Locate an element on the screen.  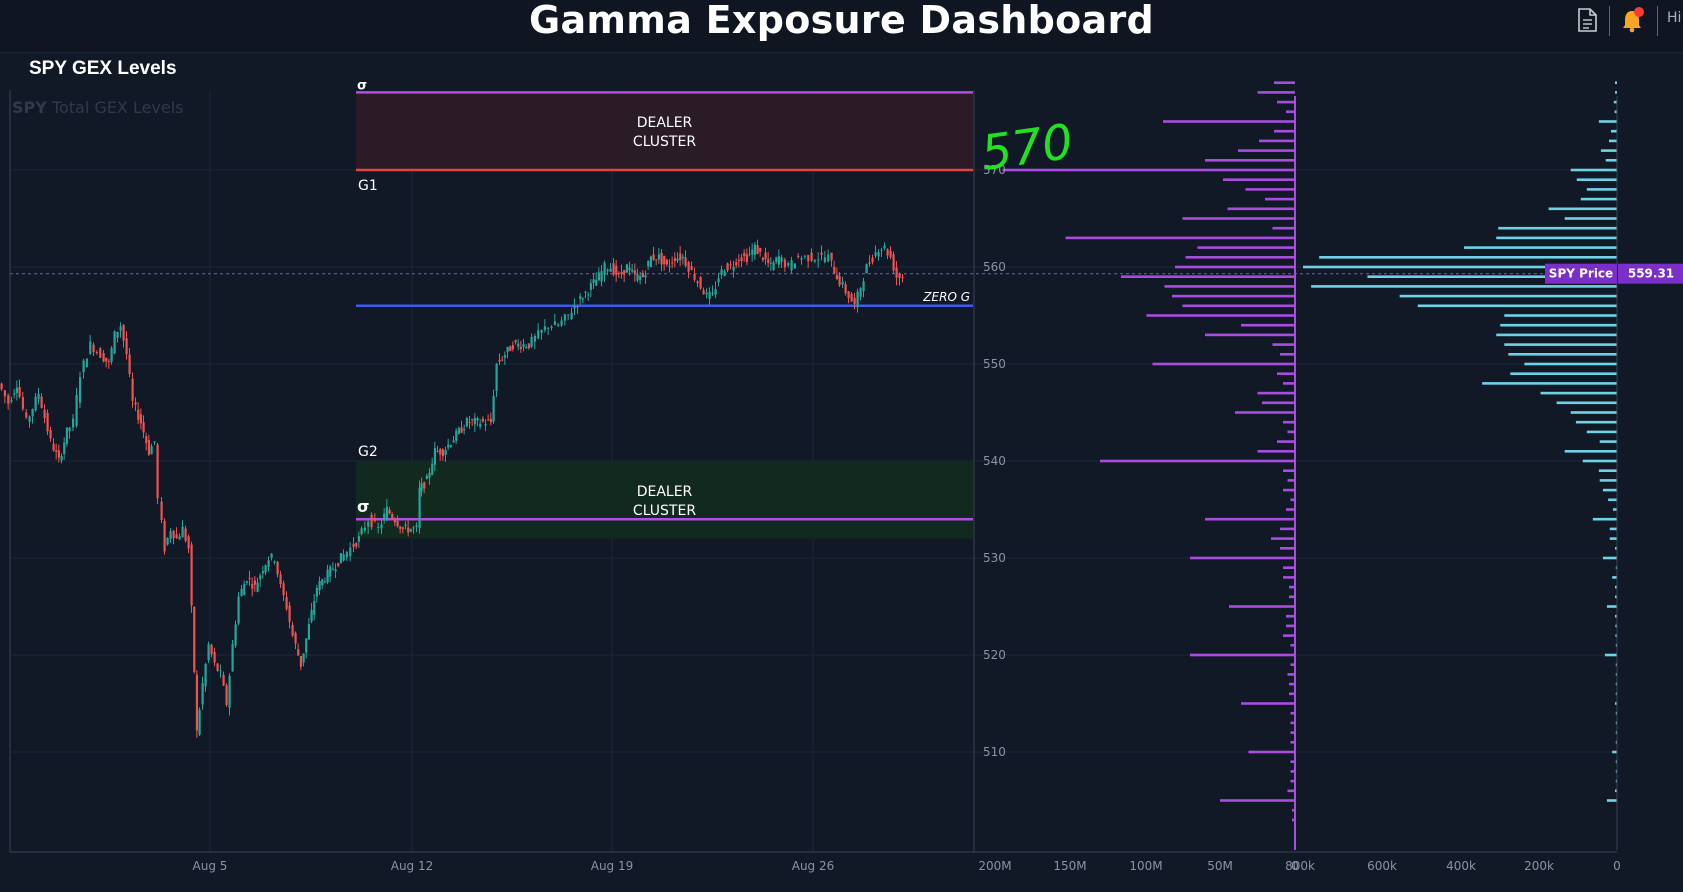
app-header: Gamma Exposure Dashboard Hi is located at coordinates (841, 26).